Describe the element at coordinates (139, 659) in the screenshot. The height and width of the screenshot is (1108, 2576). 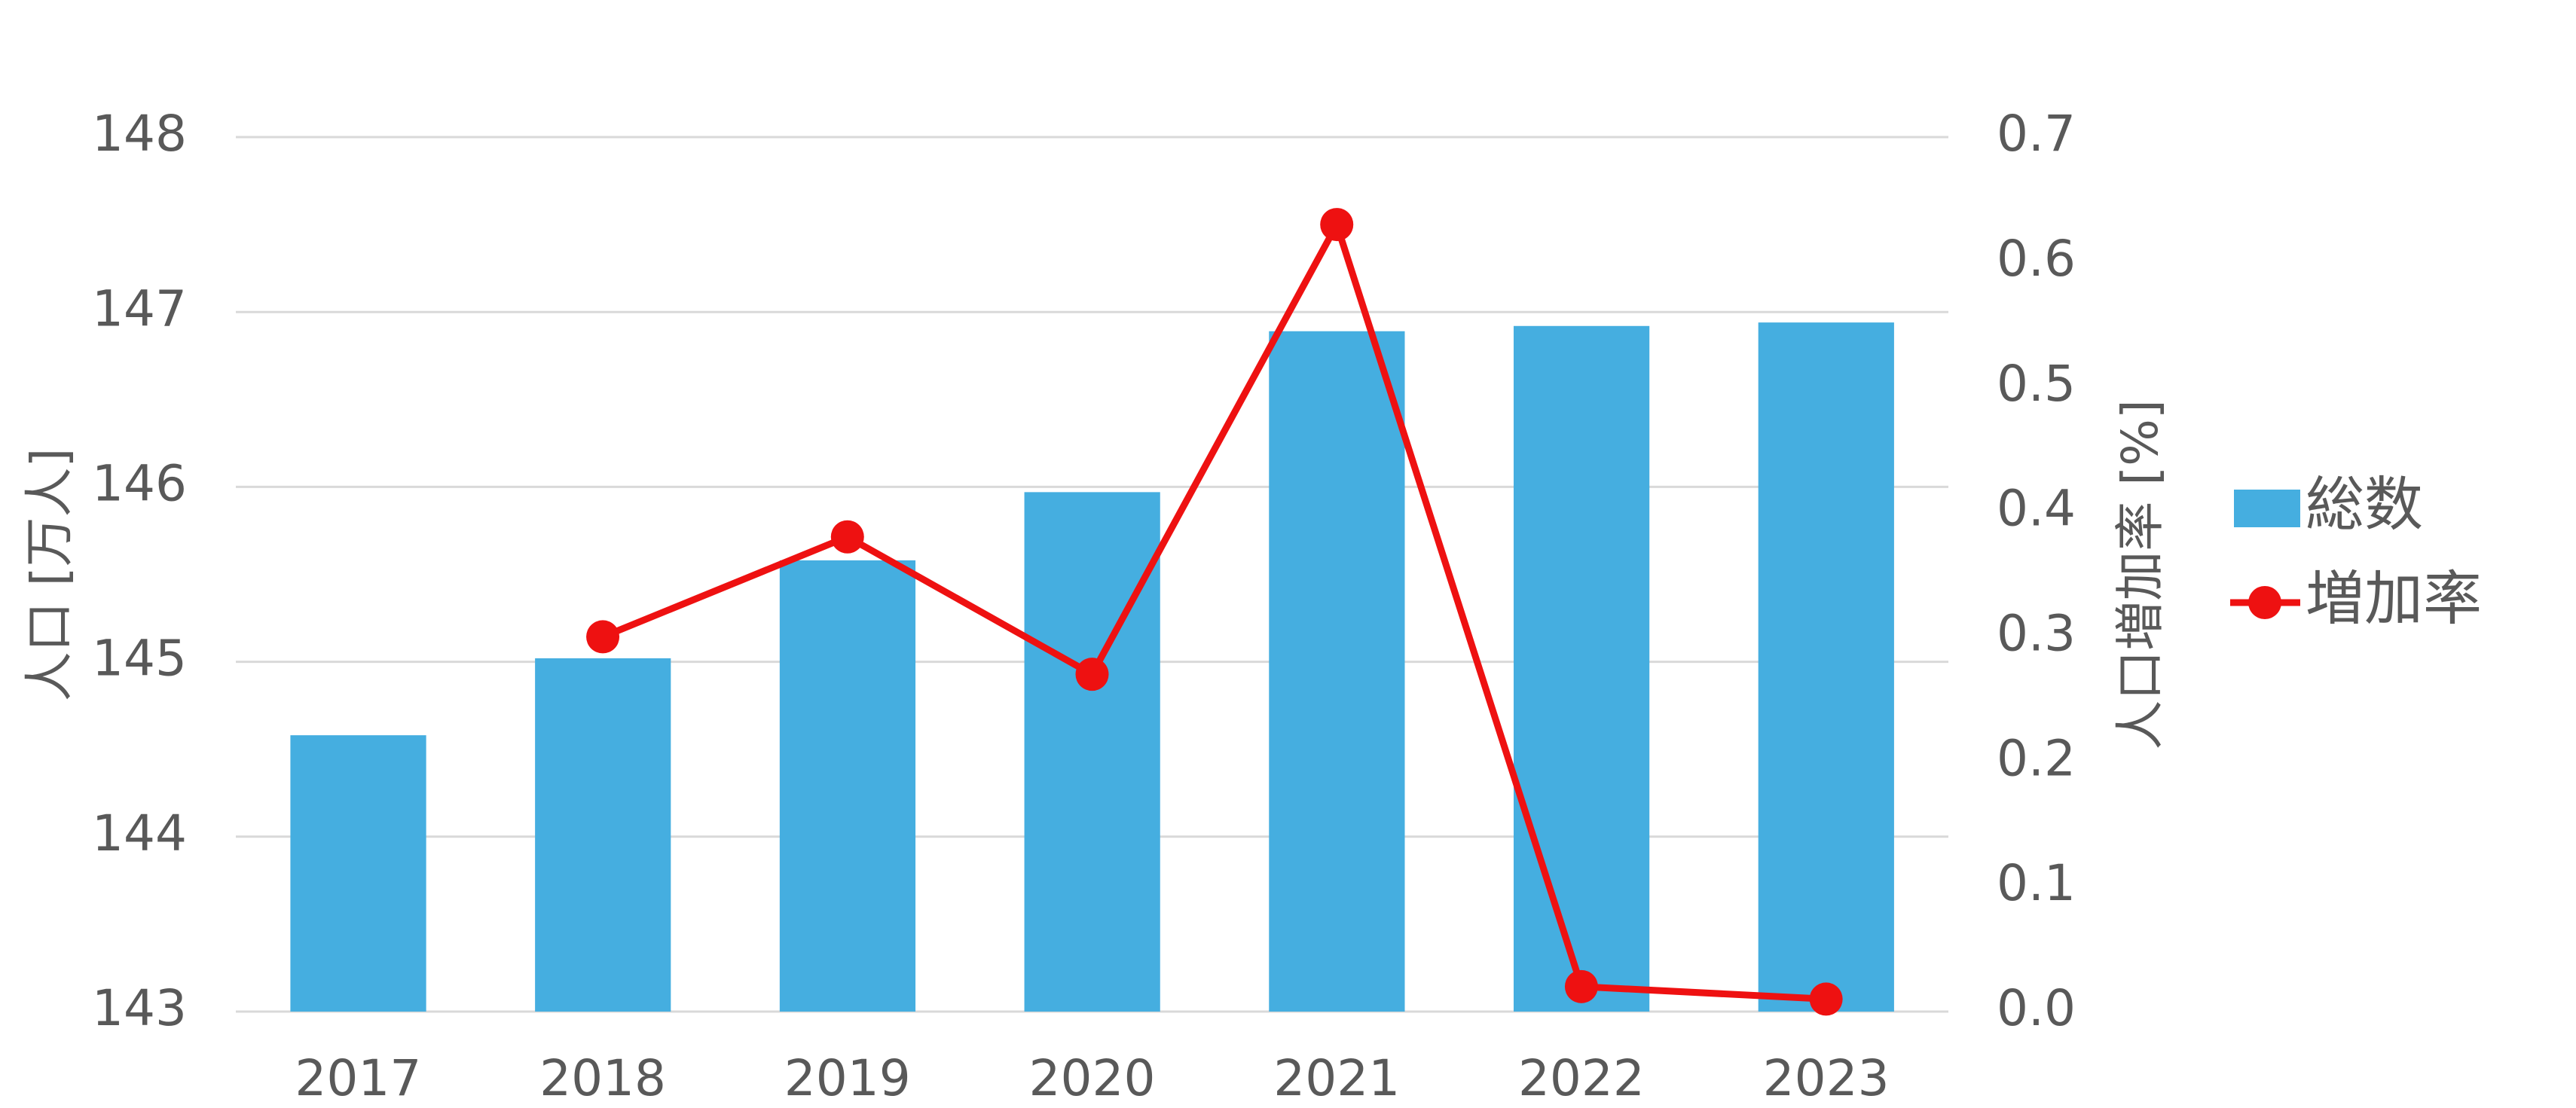
I see `y-tick-label: 145` at that location.